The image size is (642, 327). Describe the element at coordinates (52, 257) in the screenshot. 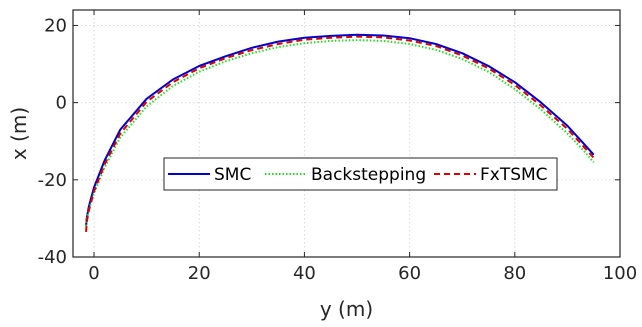

I see `y-tick-label: -40` at that location.